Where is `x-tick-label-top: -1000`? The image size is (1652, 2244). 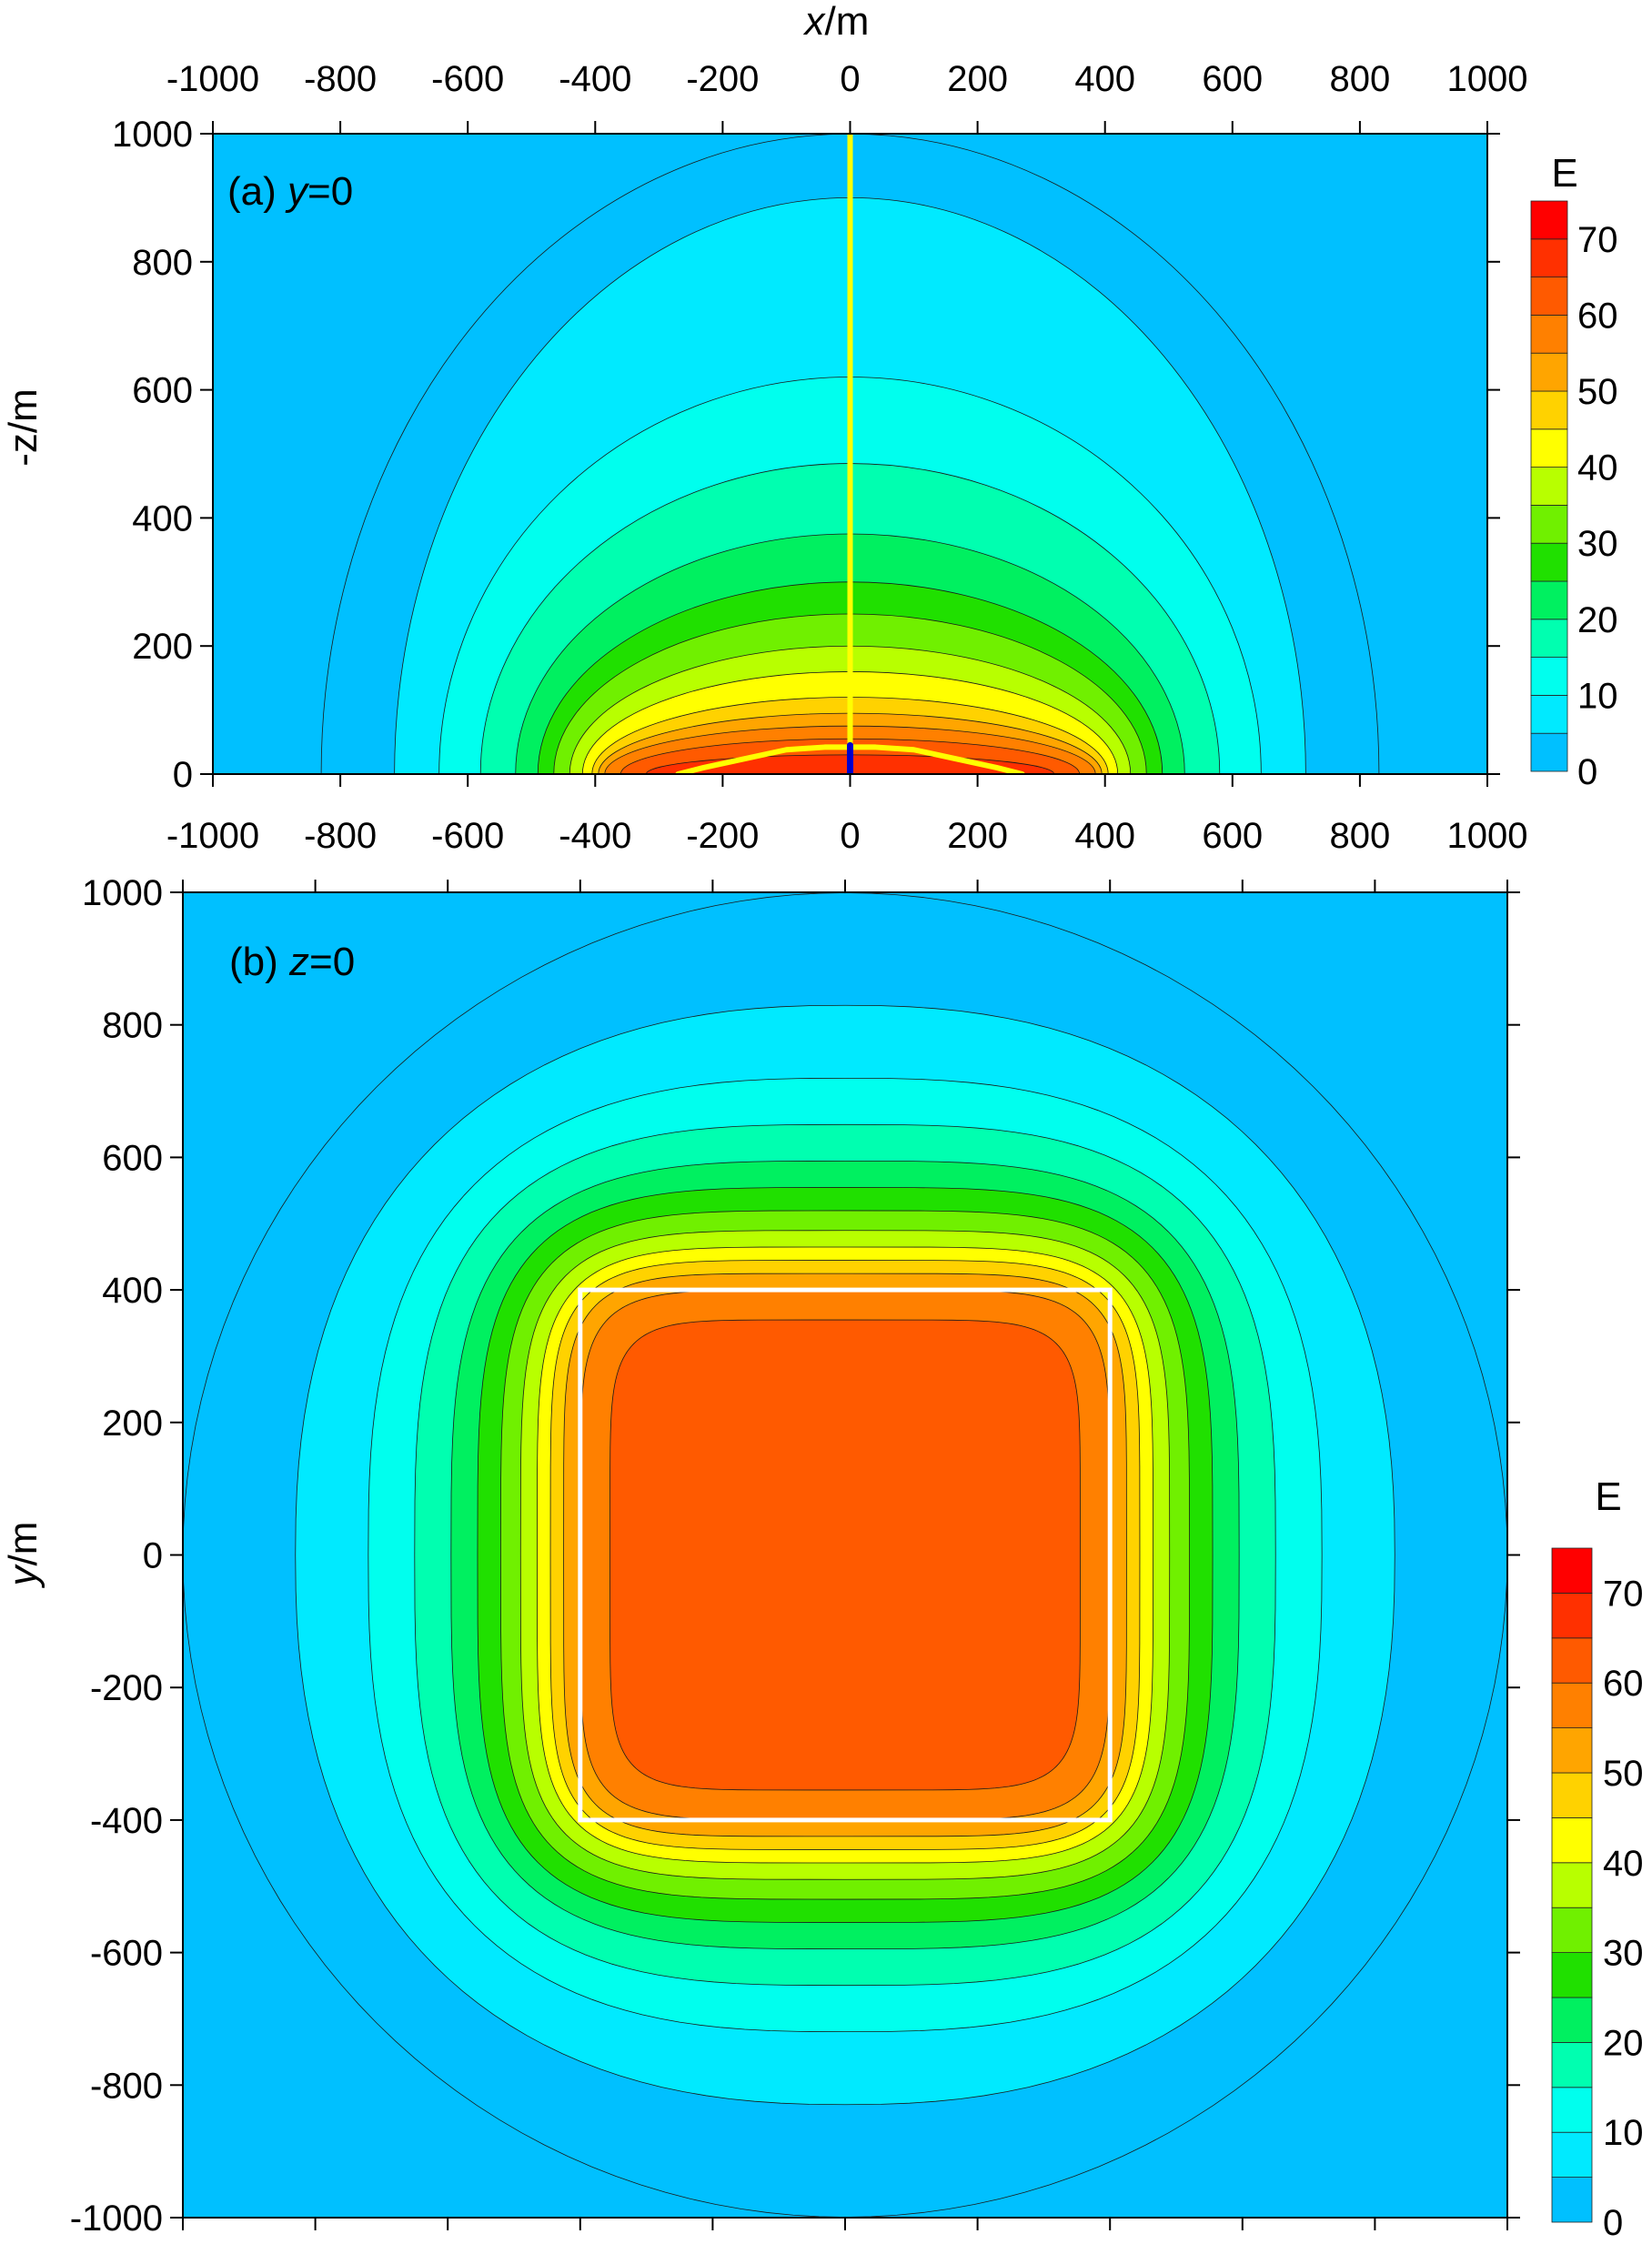
x-tick-label-top: -1000 is located at coordinates (212, 79).